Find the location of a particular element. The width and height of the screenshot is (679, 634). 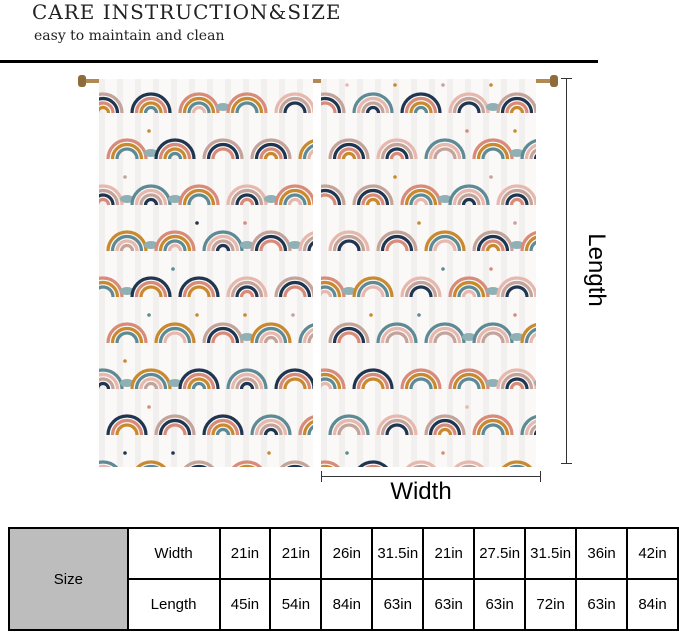

rod-finial-right is located at coordinates (554, 81).